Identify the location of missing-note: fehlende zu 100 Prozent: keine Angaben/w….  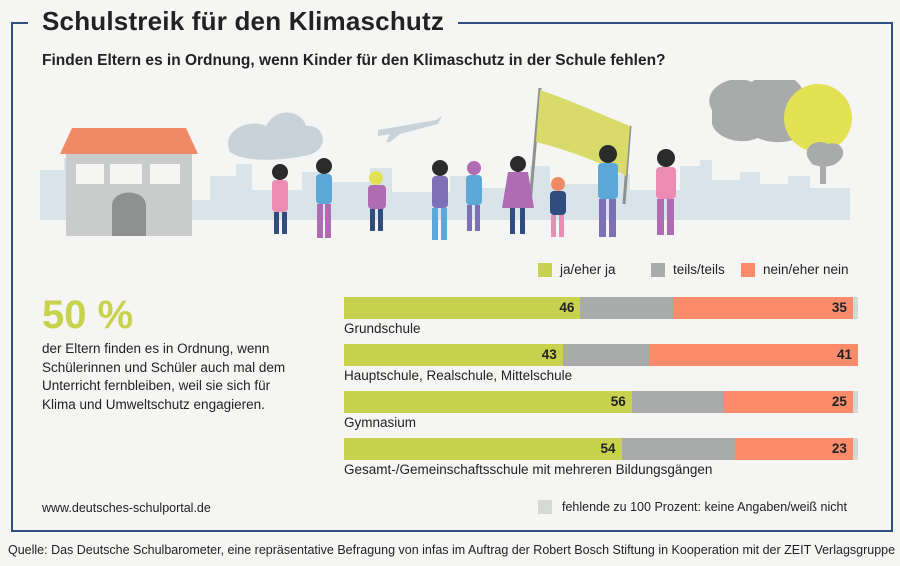
(692, 507).